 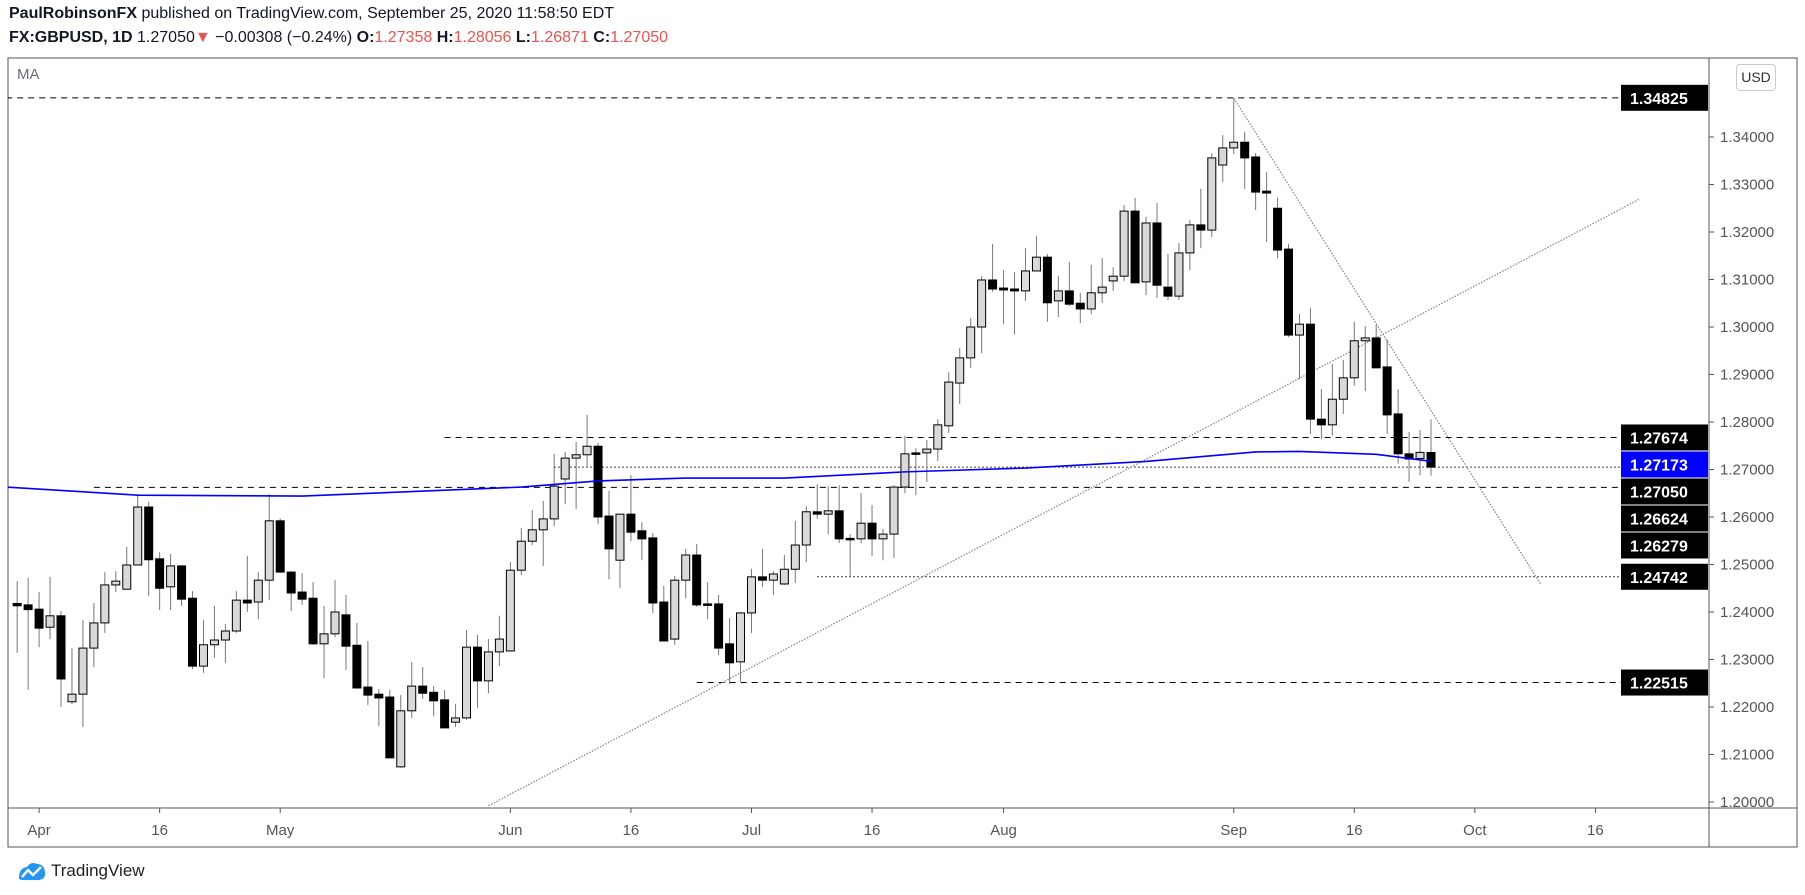 I want to click on author-name: PaulRobinsonFX, so click(x=73, y=13).